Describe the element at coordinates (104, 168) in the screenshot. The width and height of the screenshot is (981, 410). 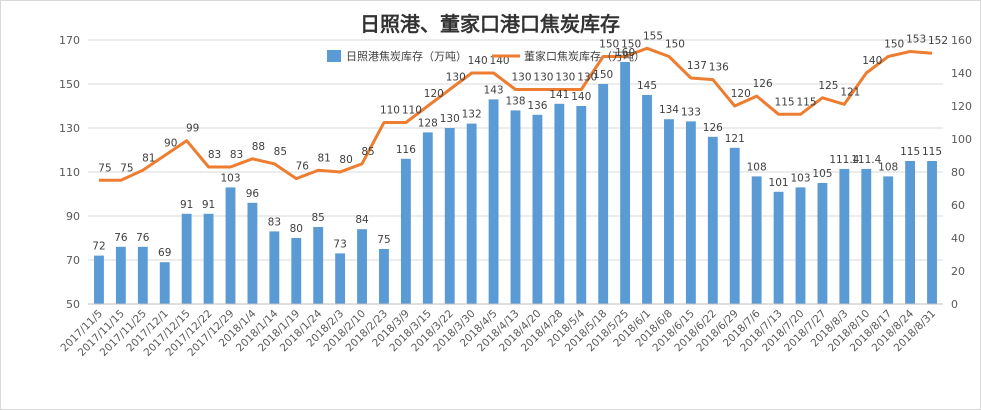
I see `line-data-label: 75` at that location.